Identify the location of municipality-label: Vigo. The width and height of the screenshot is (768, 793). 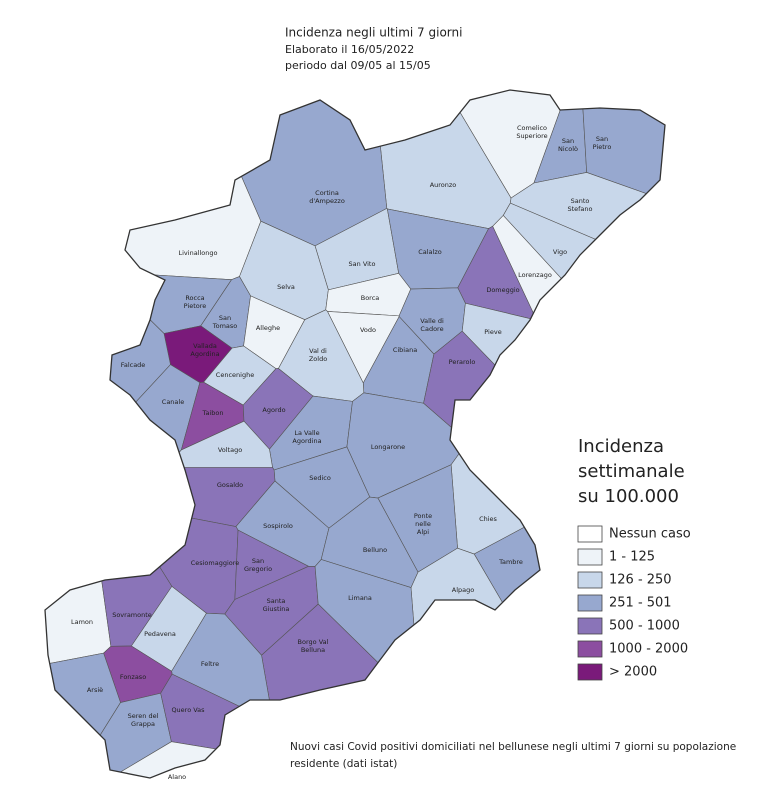
(560, 252).